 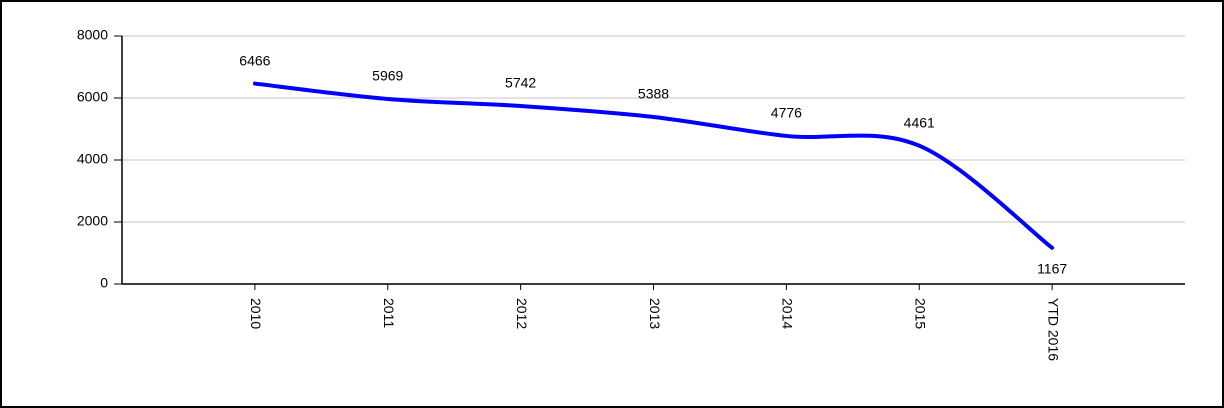 I want to click on data-label: 6466, so click(x=254, y=60).